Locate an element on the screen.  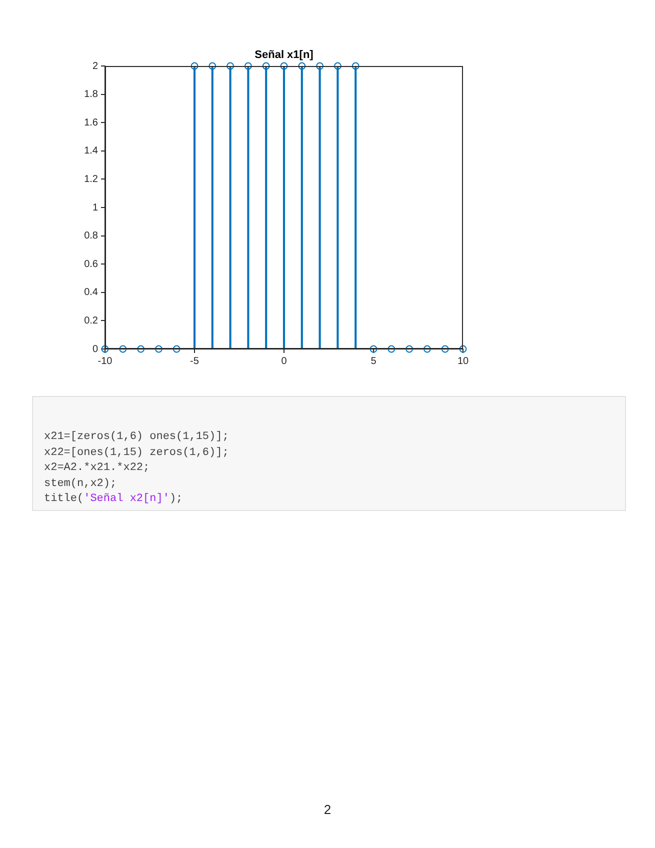
x-tick-label: 0 is located at coordinates (284, 361).